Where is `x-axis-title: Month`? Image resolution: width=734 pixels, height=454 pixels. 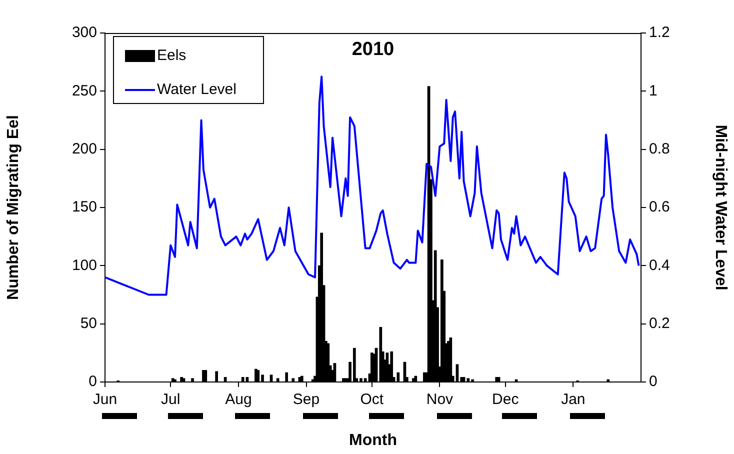
x-axis-title: Month is located at coordinates (373, 440).